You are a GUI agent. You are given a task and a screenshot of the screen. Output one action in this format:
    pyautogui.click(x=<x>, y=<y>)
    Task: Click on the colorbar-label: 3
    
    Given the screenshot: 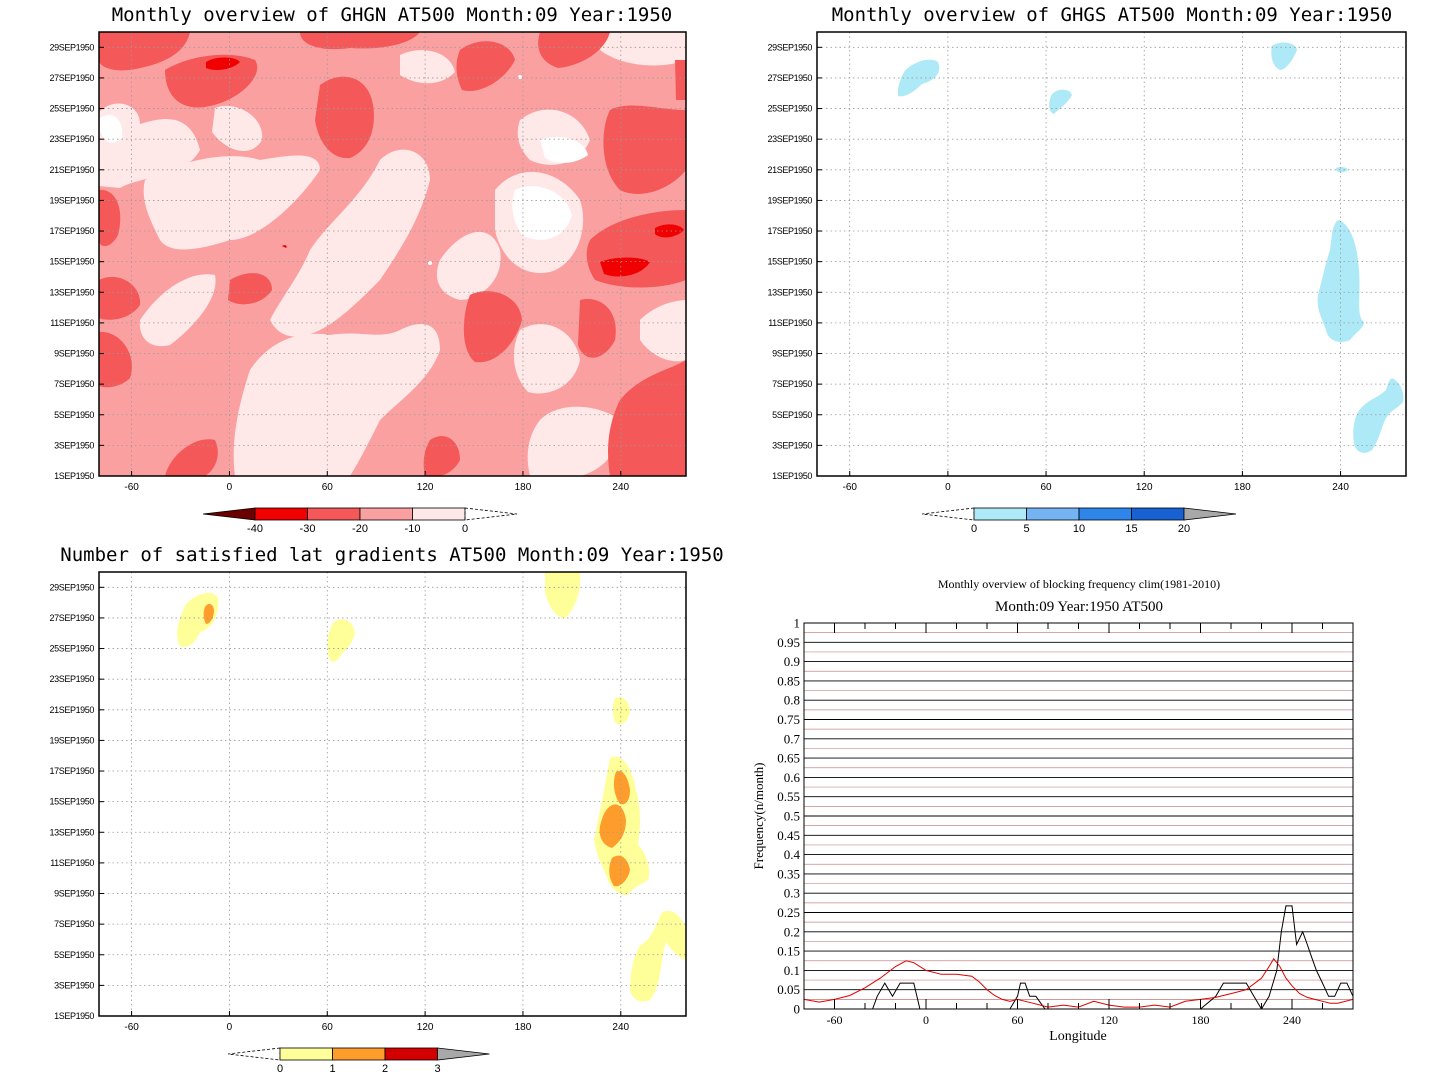 What is the action you would take?
    pyautogui.click(x=437, y=1069)
    